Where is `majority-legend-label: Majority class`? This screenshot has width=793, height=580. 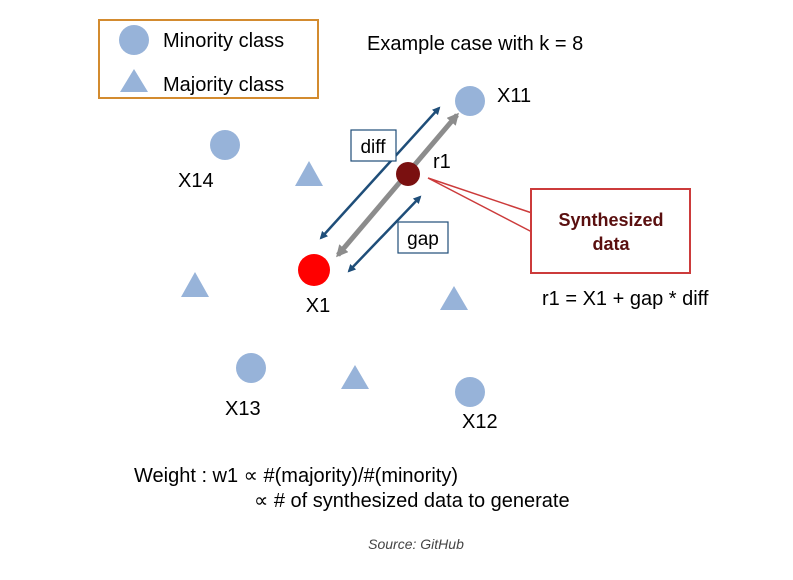
majority-legend-label: Majority class is located at coordinates (223, 85).